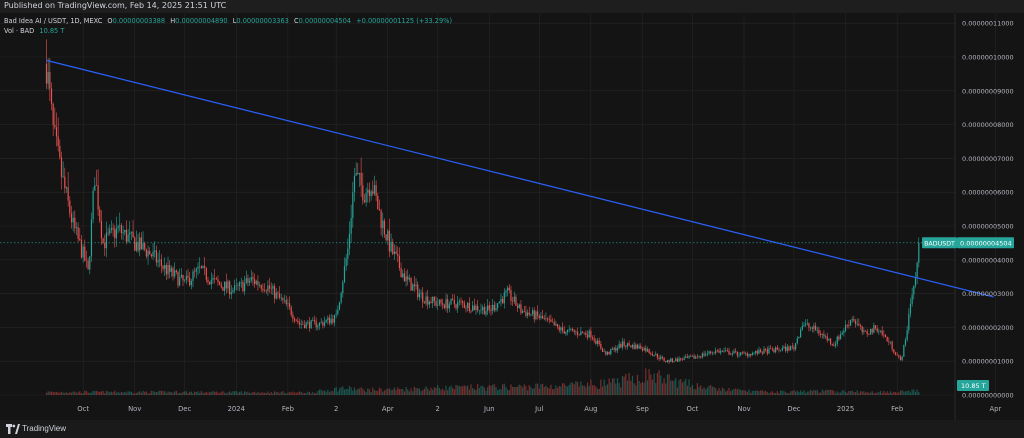 The width and height of the screenshot is (1024, 438). What do you see at coordinates (845, 409) in the screenshot?
I see `x-tick-label: 2025` at bounding box center [845, 409].